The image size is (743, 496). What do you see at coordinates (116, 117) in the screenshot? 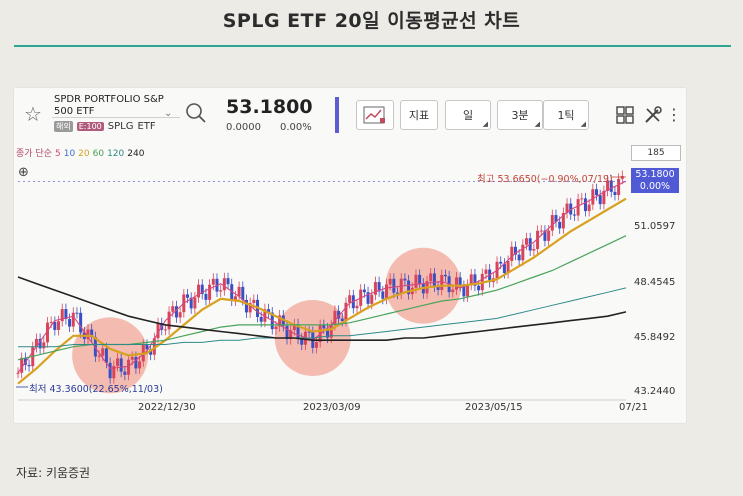
I see `divider` at bounding box center [116, 117].